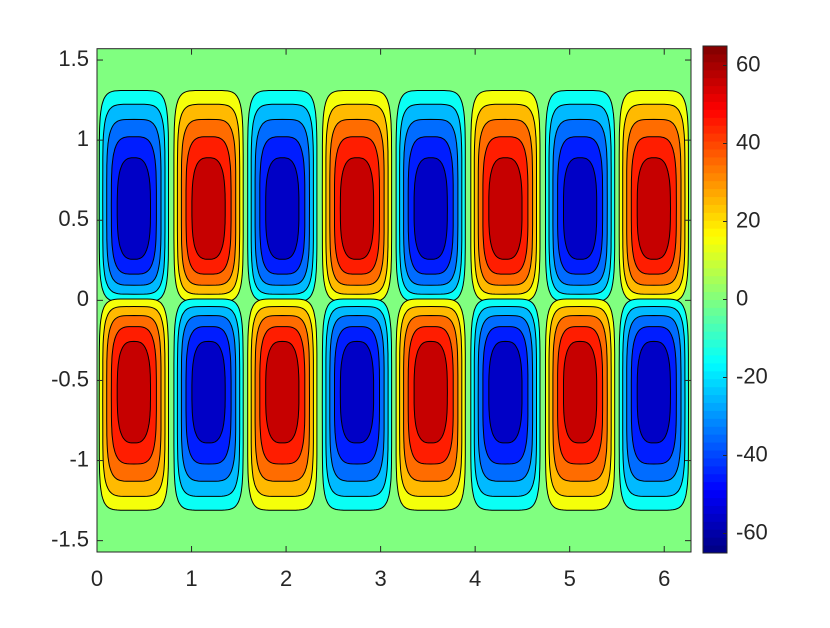 This screenshot has width=830, height=628. What do you see at coordinates (286, 578) in the screenshot?
I see `x-tick-label: 2` at bounding box center [286, 578].